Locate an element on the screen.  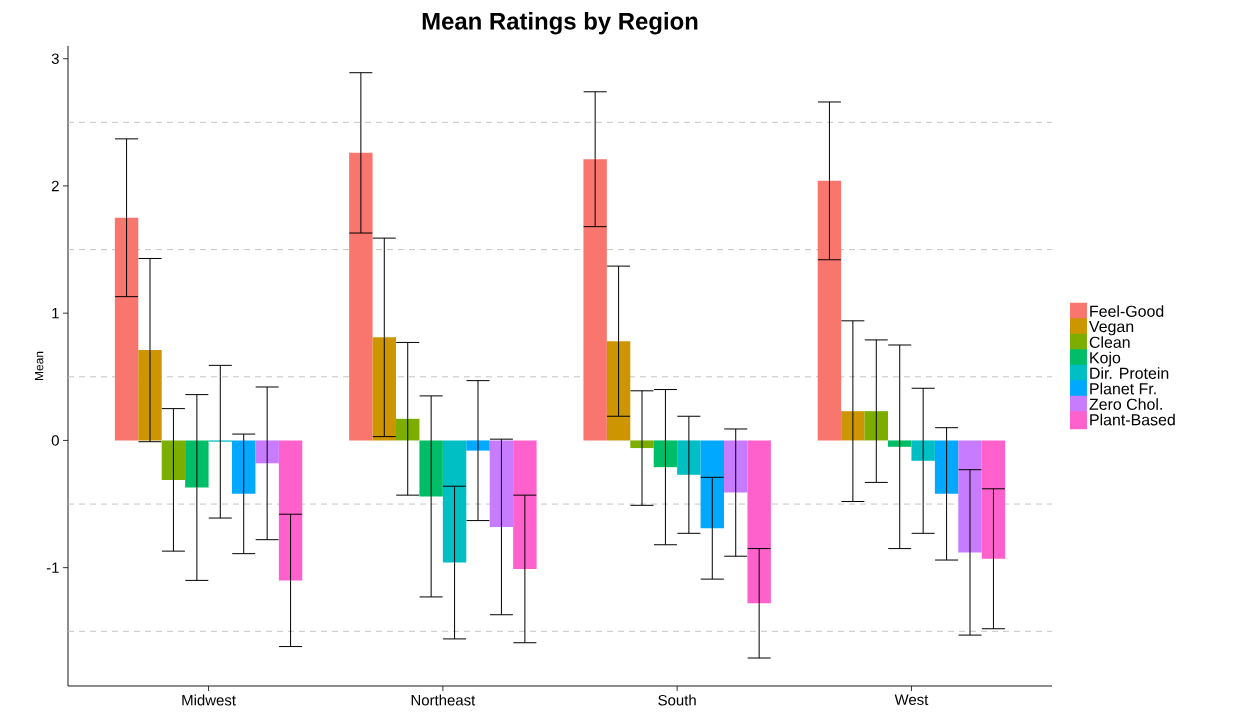
y-tick-label: 0 is located at coordinates (55, 440).